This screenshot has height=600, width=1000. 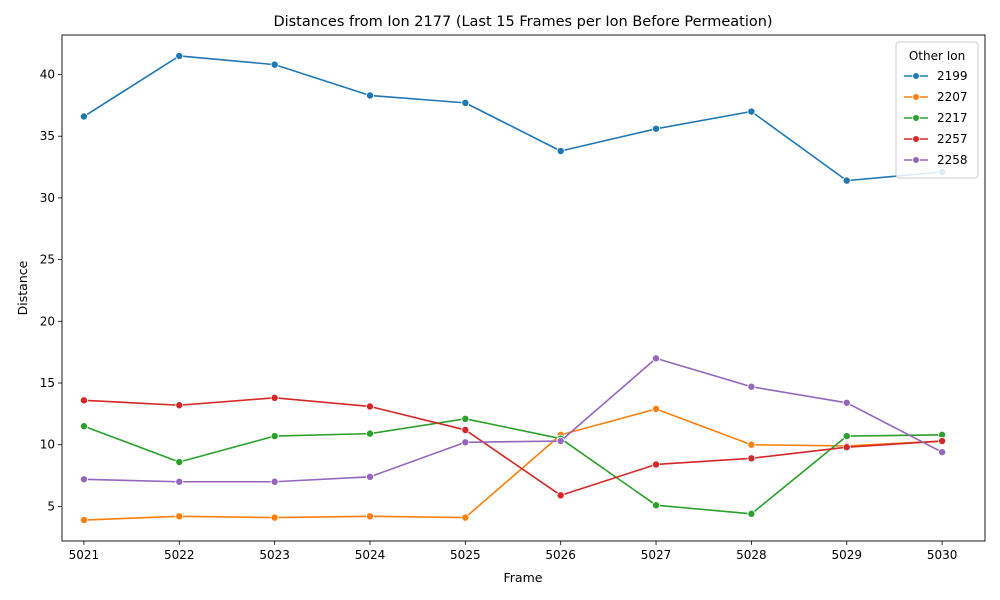 What do you see at coordinates (465, 555) in the screenshot?
I see `x-tick-label: 5025` at bounding box center [465, 555].